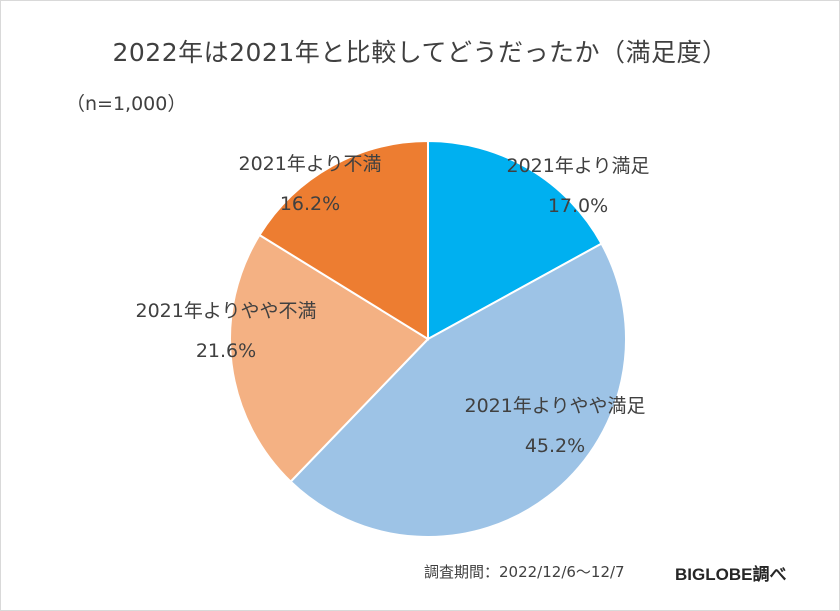  I want to click on slice-value-dissatisfied: 16.2%, so click(310, 204).